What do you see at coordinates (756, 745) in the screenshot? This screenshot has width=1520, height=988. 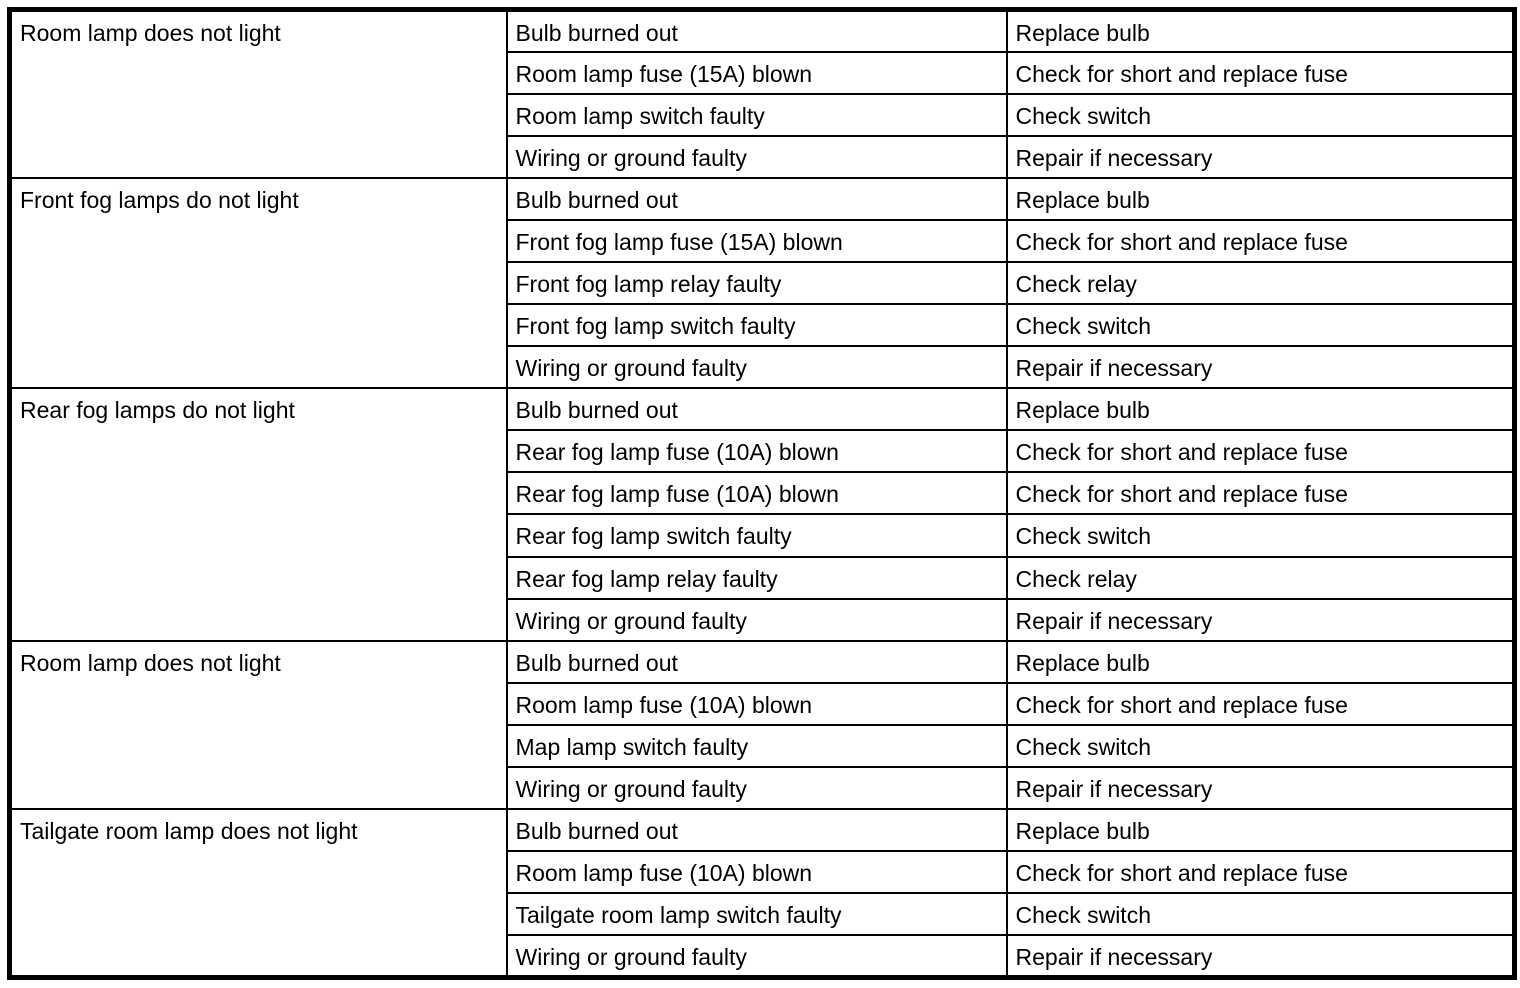 I see `cause-cell: Map lamp switch faulty` at bounding box center [756, 745].